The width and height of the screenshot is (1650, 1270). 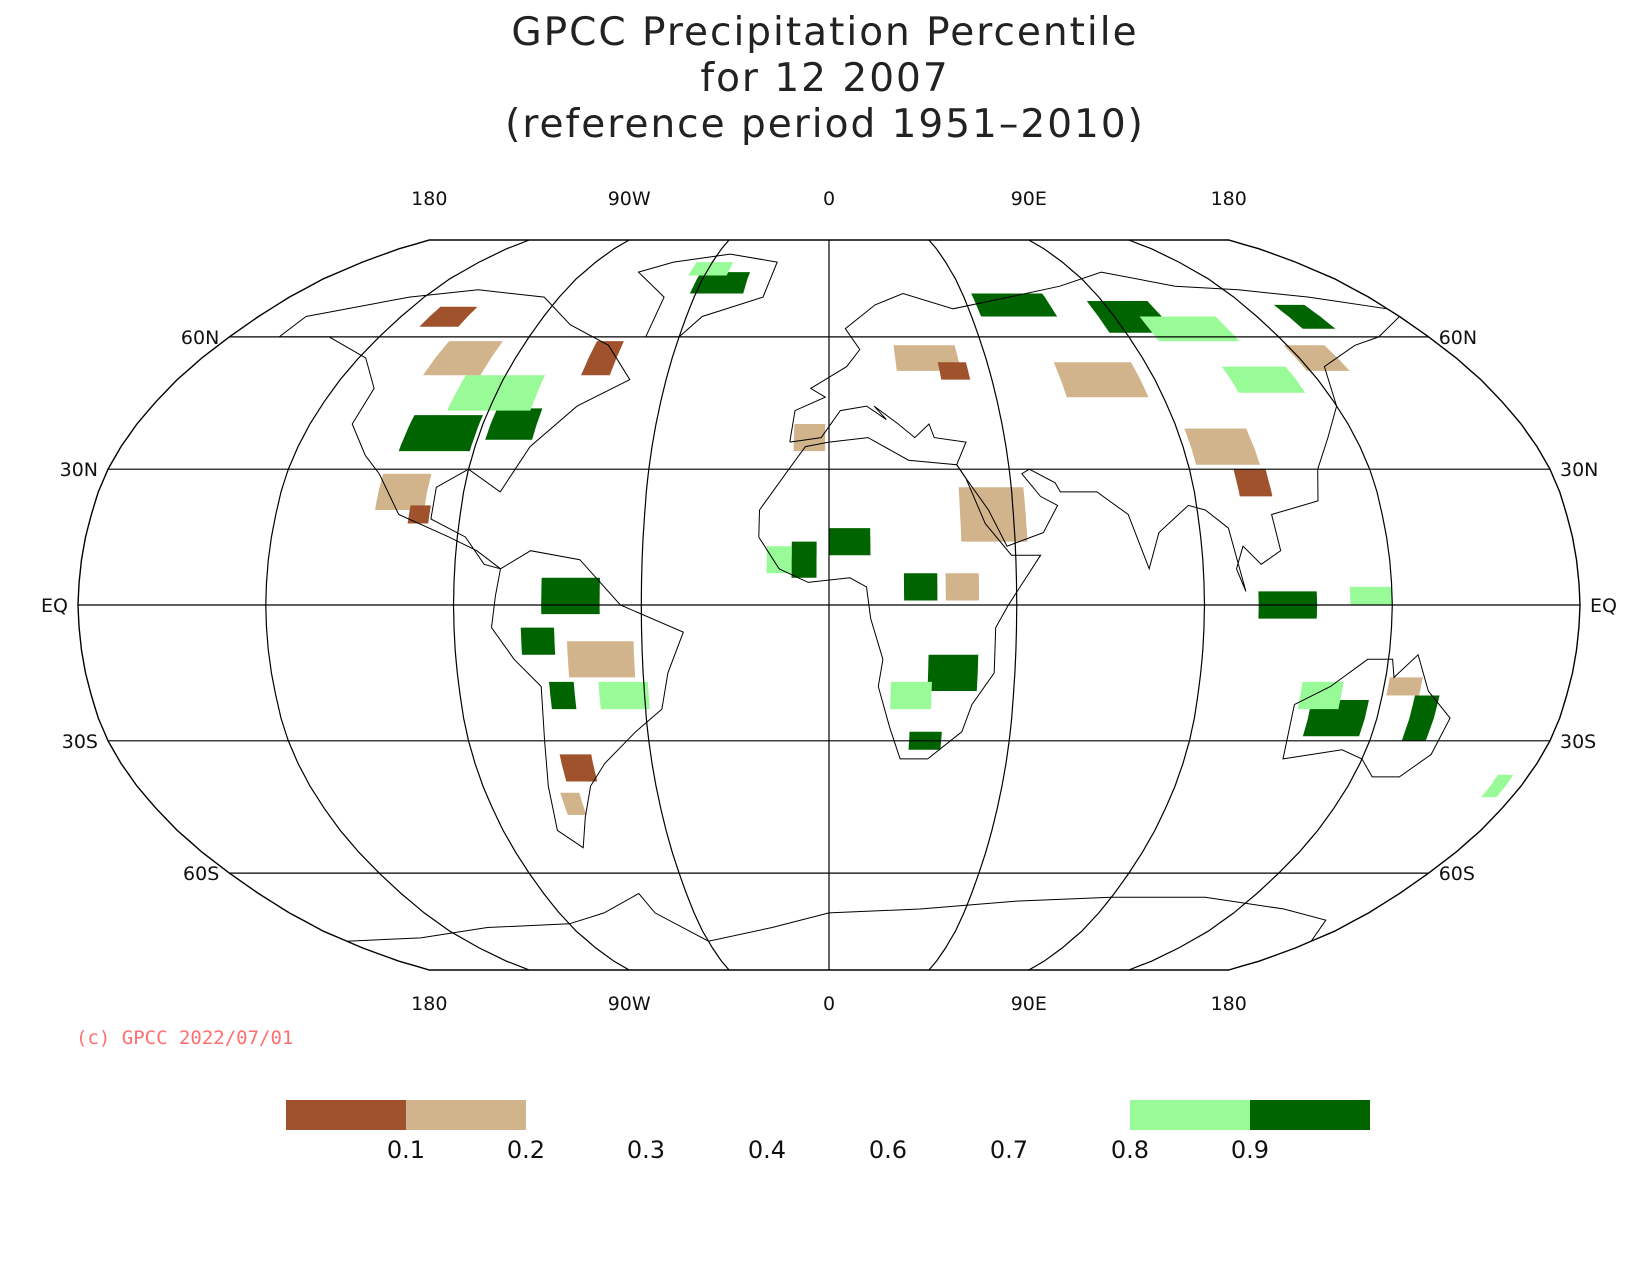 What do you see at coordinates (1458, 338) in the screenshot?
I see `lat-label-right: 60N` at bounding box center [1458, 338].